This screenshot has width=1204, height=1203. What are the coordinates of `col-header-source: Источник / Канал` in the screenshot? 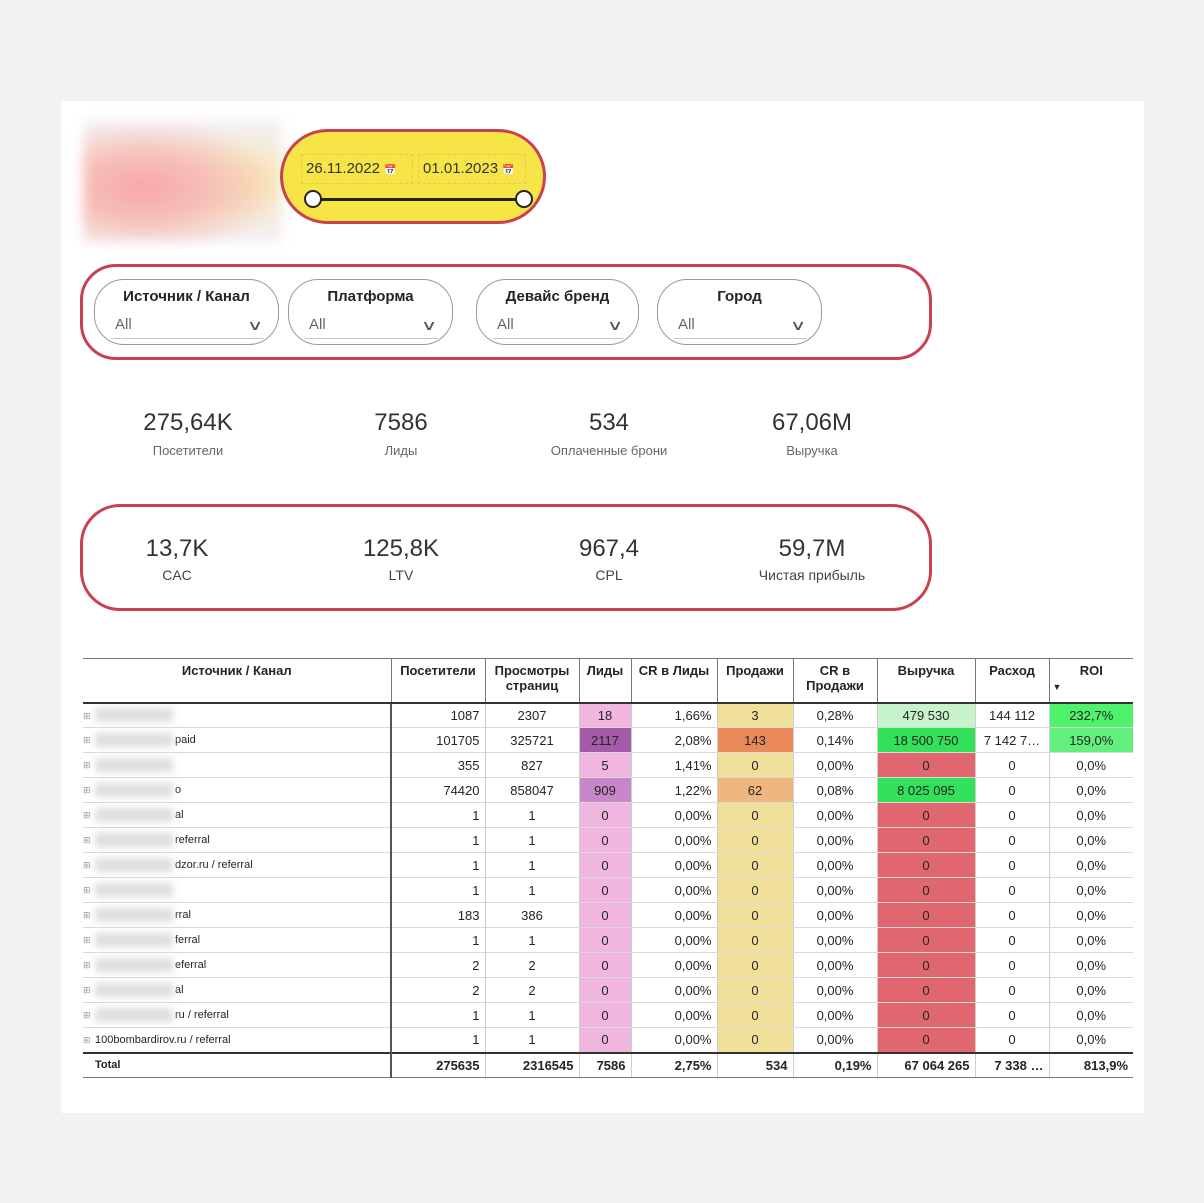 It's located at (237, 681).